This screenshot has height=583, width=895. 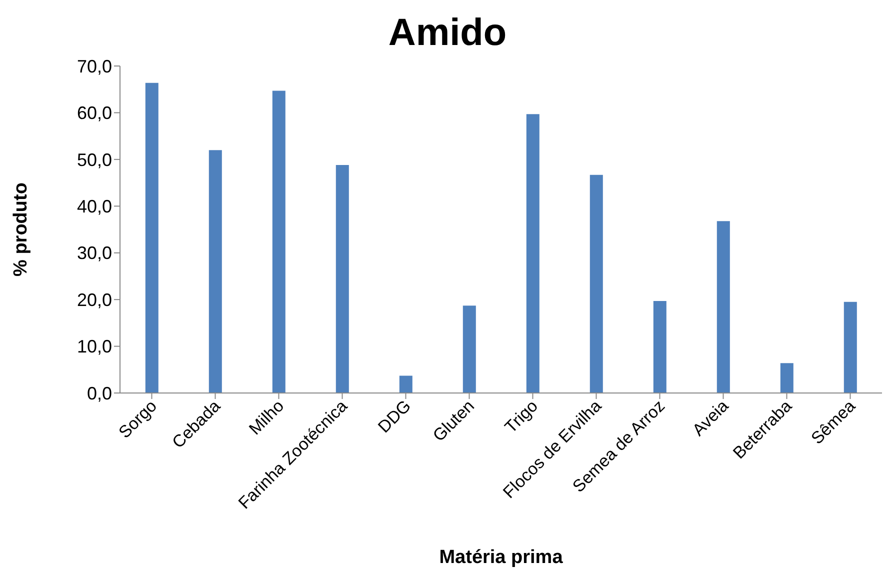 I want to click on y-tick-label: 10,0, so click(x=94, y=346).